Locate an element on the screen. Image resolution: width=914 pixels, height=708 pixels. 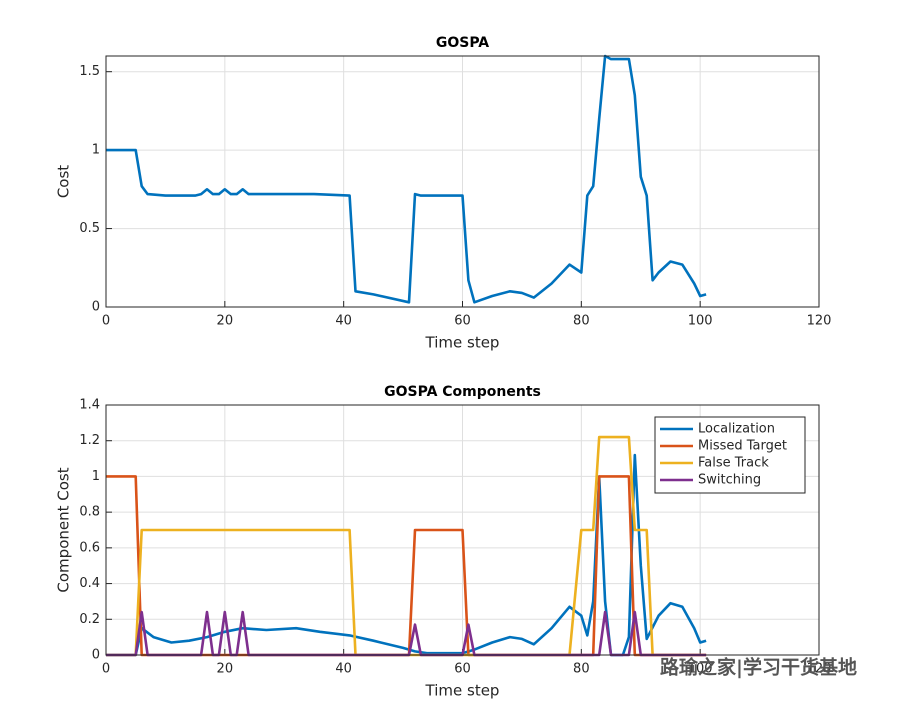
y-tick-label: 0.6 is located at coordinates (89, 547).